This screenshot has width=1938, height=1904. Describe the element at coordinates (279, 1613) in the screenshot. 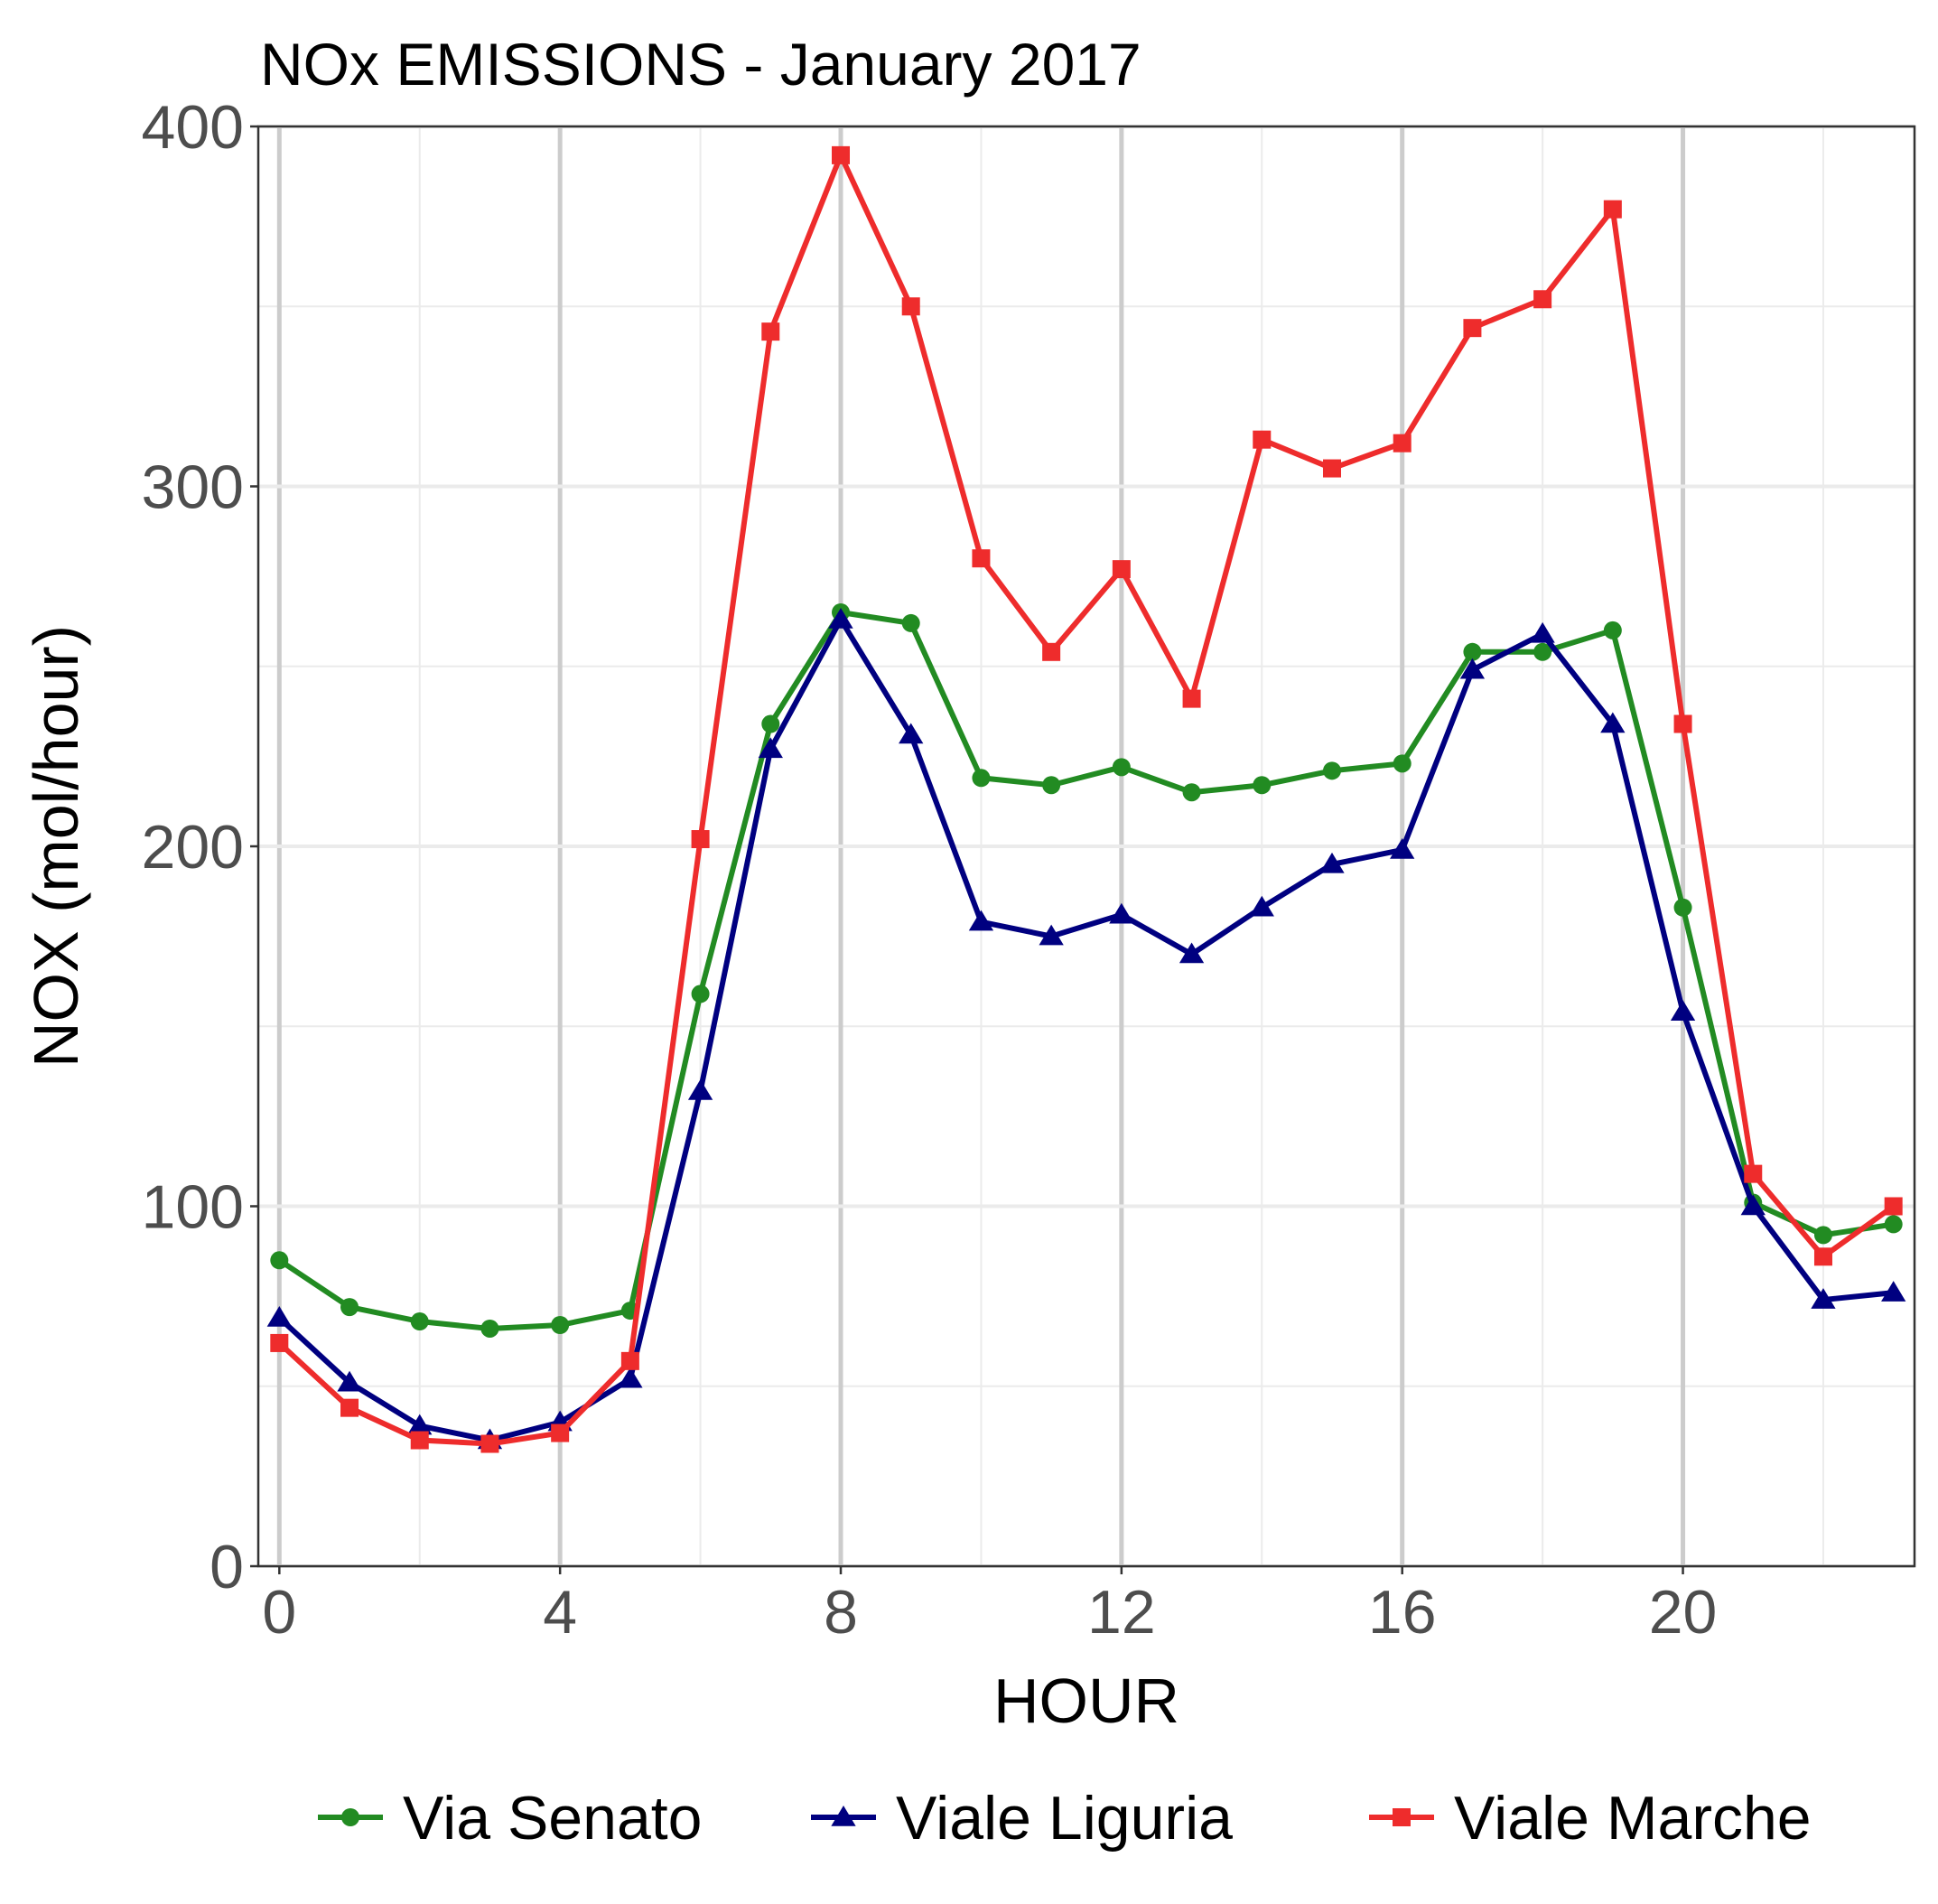

I see `x-tick-label: 0` at that location.